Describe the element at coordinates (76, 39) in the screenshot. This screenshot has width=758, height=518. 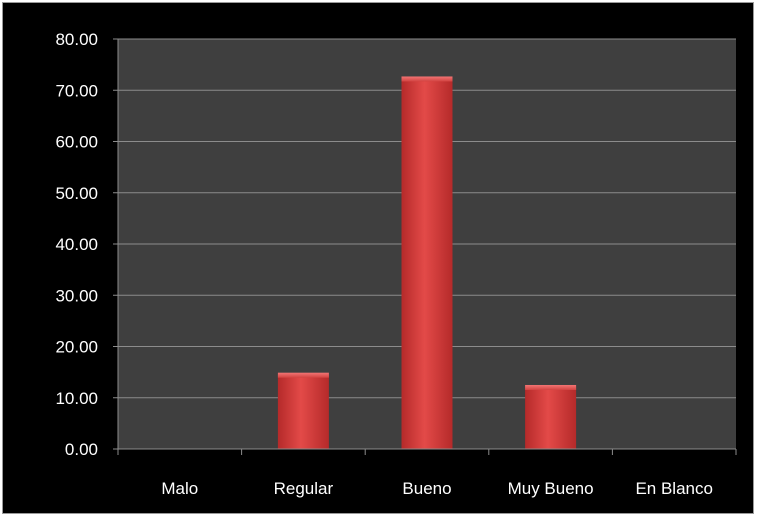
I see `y-tick-label: 80.00` at that location.